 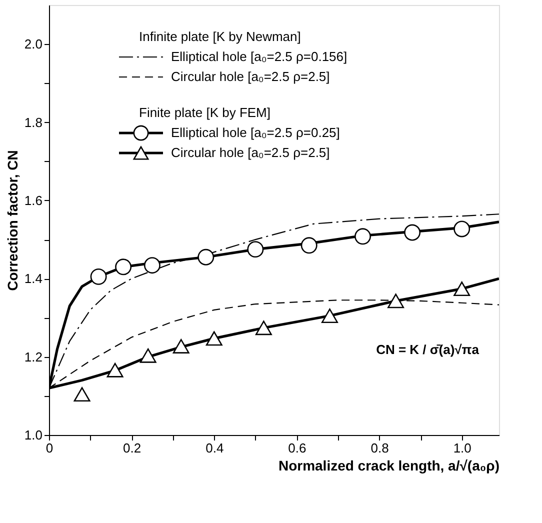 I want to click on x-tick-label: 0.8, so click(x=379, y=448).